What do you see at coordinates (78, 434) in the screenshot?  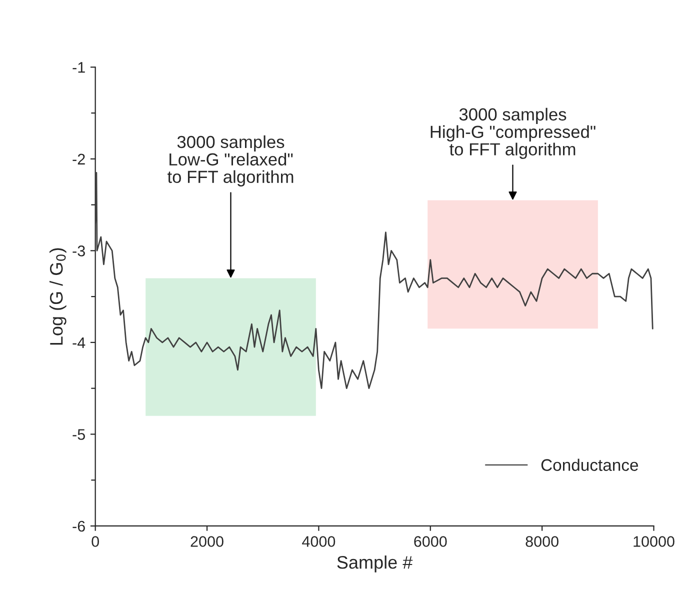 I see `y-tick-label: -5` at bounding box center [78, 434].